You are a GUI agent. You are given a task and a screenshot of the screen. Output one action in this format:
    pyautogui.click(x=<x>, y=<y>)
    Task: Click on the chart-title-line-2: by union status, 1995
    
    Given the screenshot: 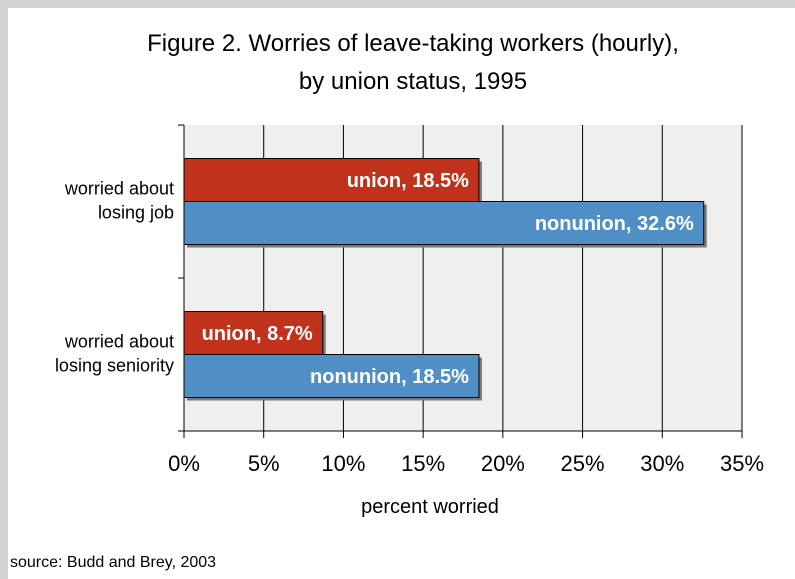 What is the action you would take?
    pyautogui.click(x=413, y=81)
    